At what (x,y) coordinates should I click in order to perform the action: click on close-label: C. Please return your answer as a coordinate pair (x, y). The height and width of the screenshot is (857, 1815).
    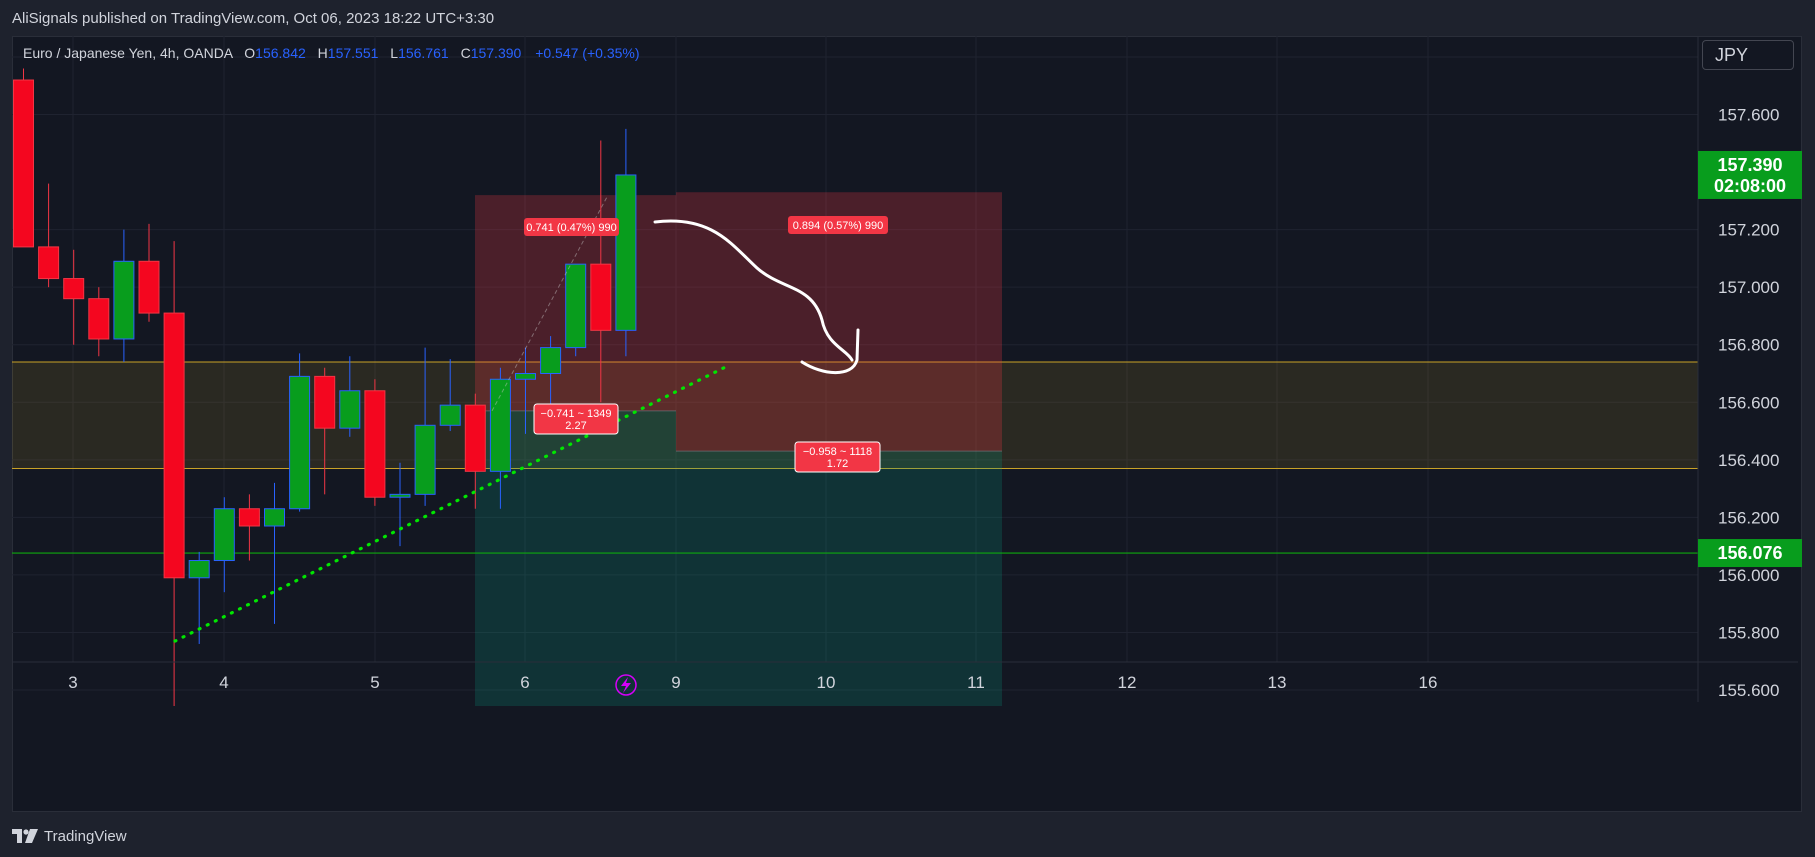
    Looking at the image, I should click on (465, 53).